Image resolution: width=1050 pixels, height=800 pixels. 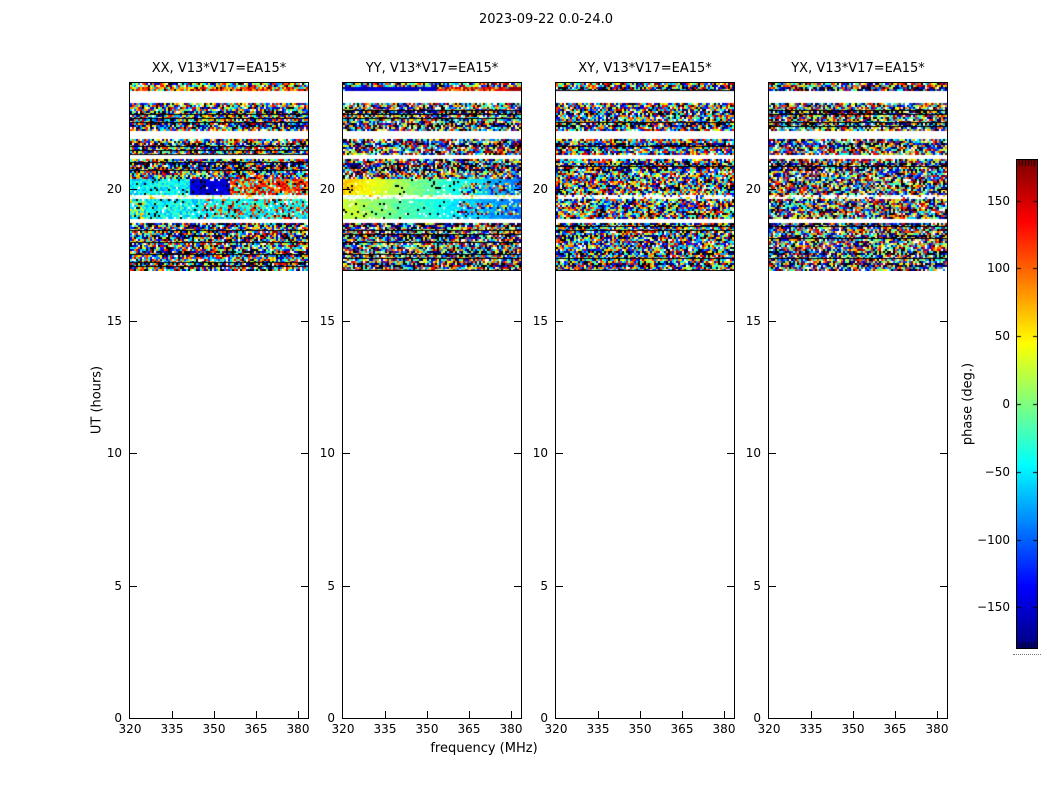 What do you see at coordinates (998, 201) in the screenshot?
I see `colorbar-tick-label: 150` at bounding box center [998, 201].